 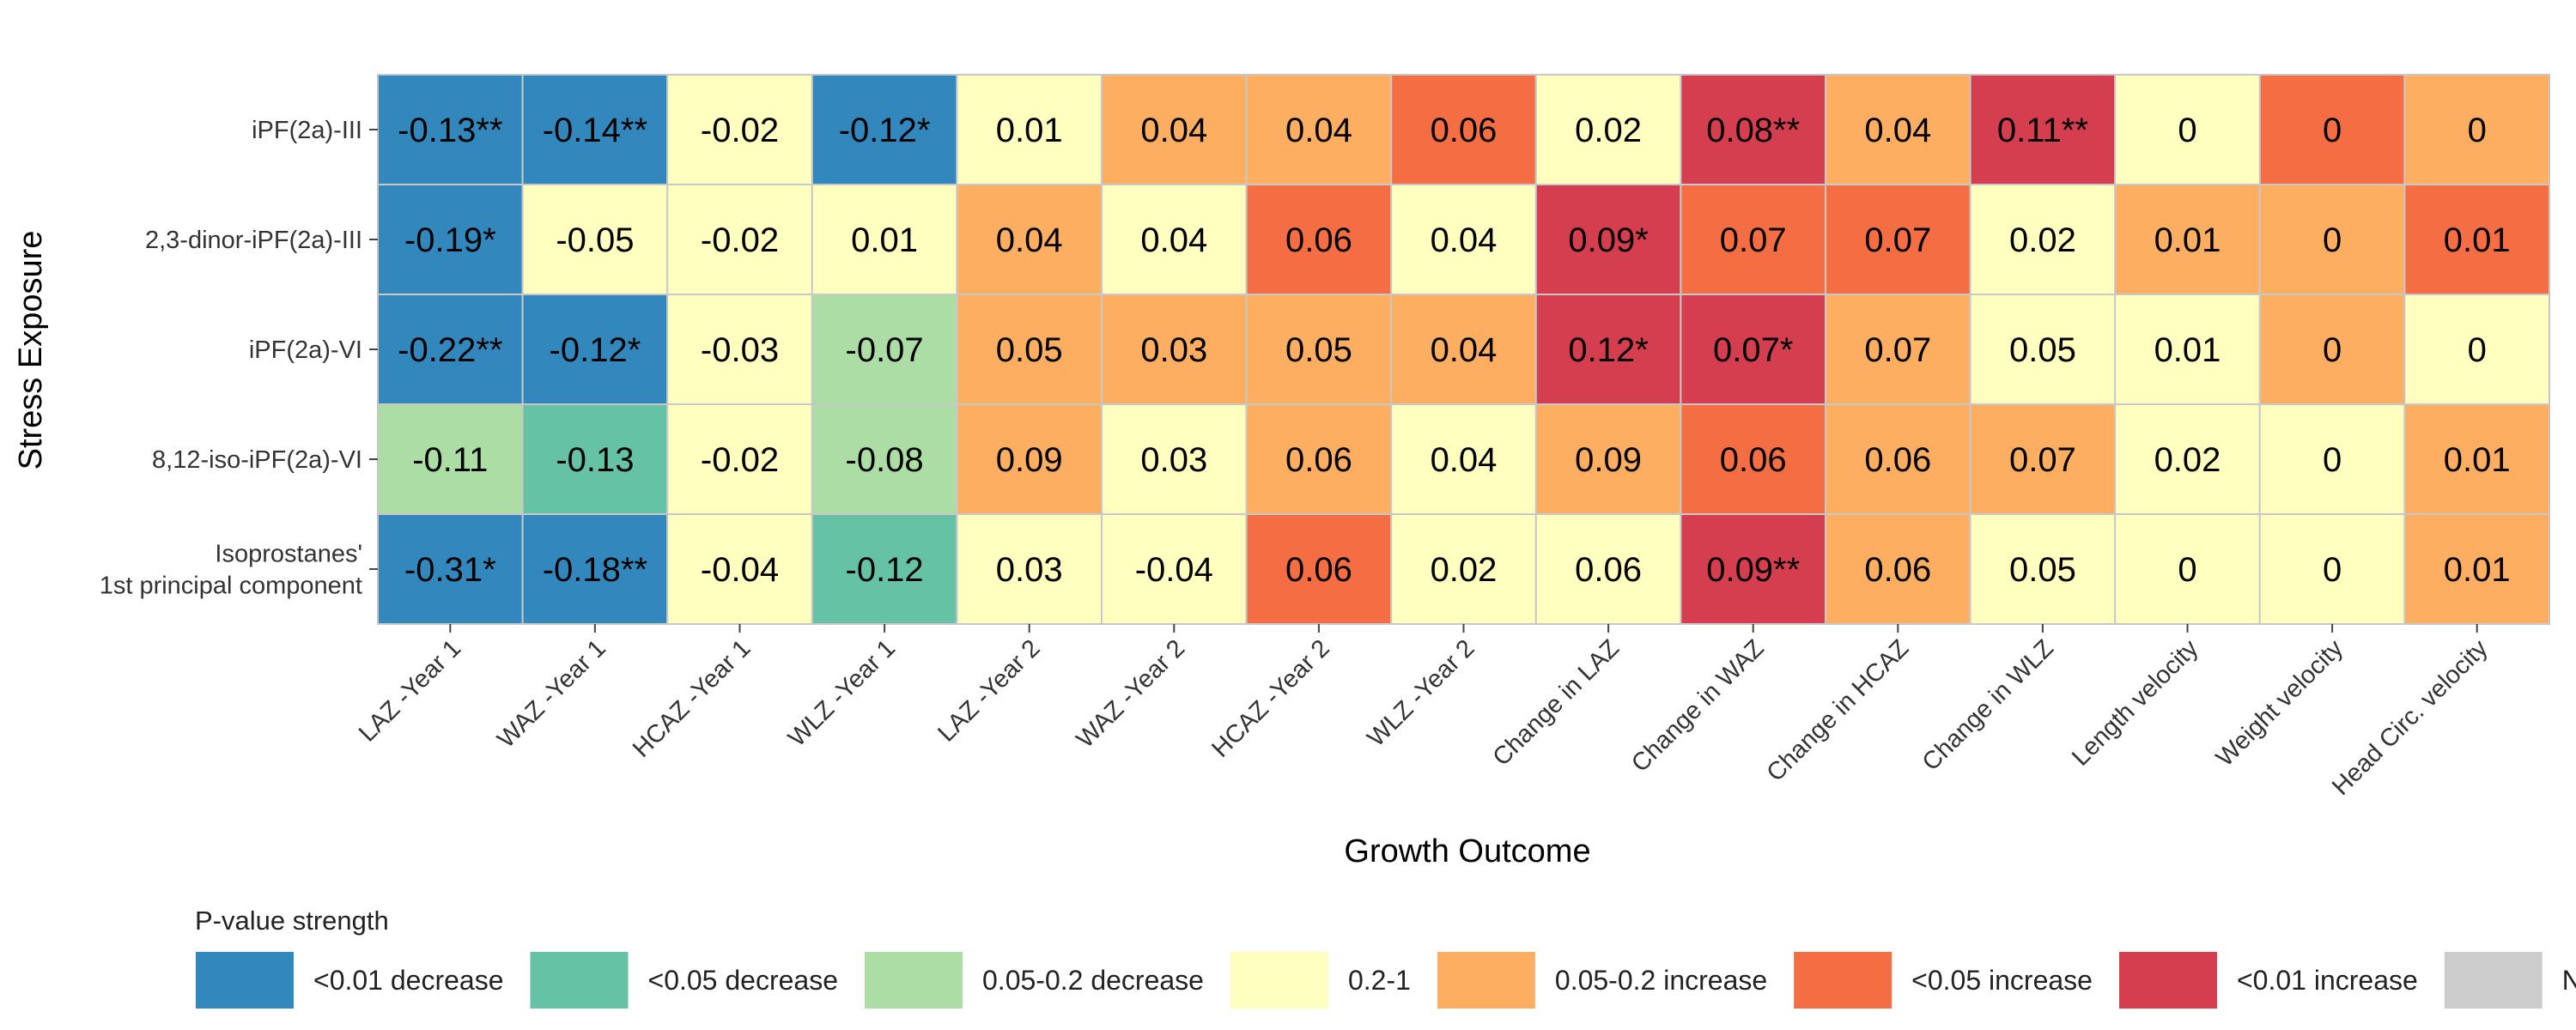 What do you see at coordinates (885, 350) in the screenshot?
I see `cell-value-label: -0.07` at bounding box center [885, 350].